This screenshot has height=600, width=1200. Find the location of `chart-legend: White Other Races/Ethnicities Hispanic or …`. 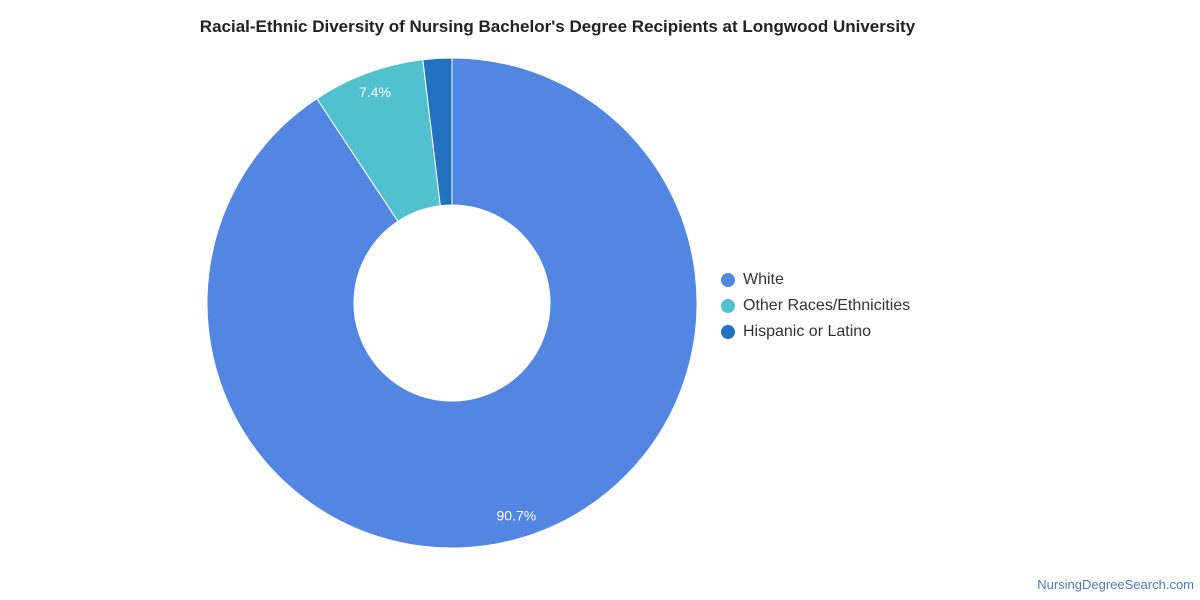

chart-legend: White Other Races/Ethnicities Hispanic or … is located at coordinates (815, 306).